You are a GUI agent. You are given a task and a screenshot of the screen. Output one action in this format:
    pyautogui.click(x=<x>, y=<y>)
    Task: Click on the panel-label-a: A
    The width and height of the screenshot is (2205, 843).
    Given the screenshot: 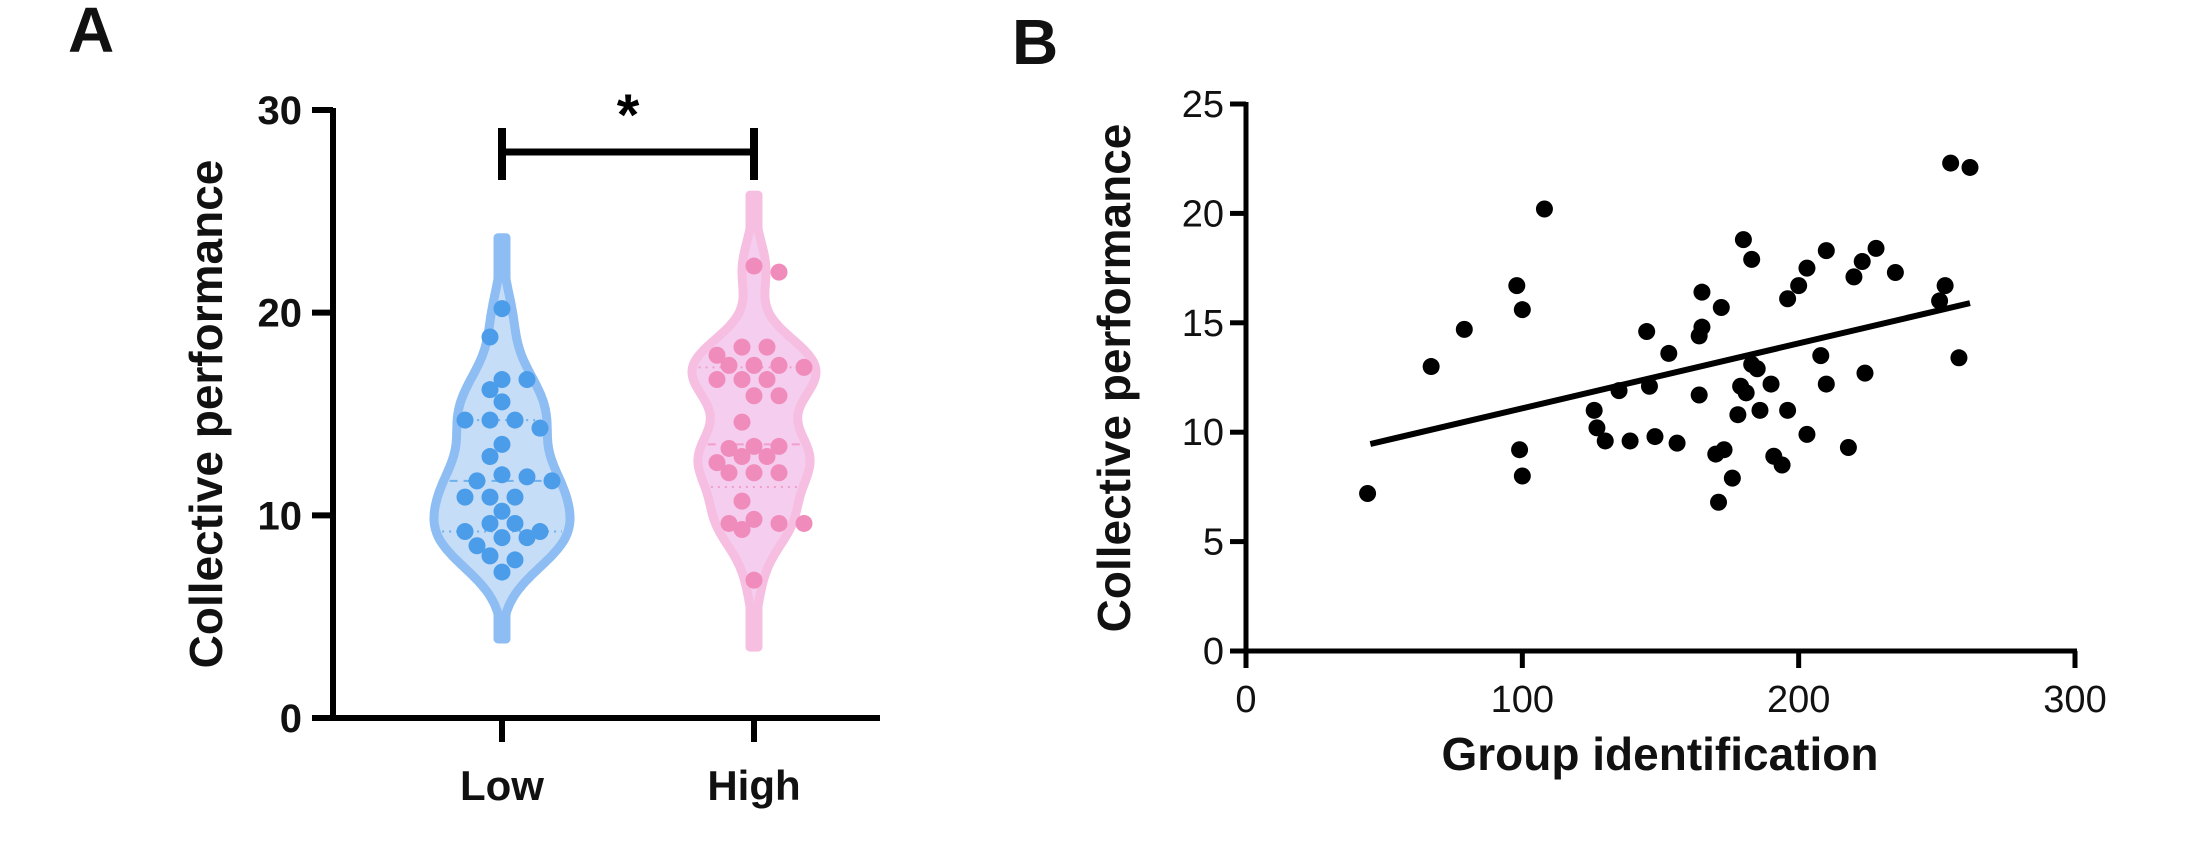 What is the action you would take?
    pyautogui.click(x=91, y=33)
    